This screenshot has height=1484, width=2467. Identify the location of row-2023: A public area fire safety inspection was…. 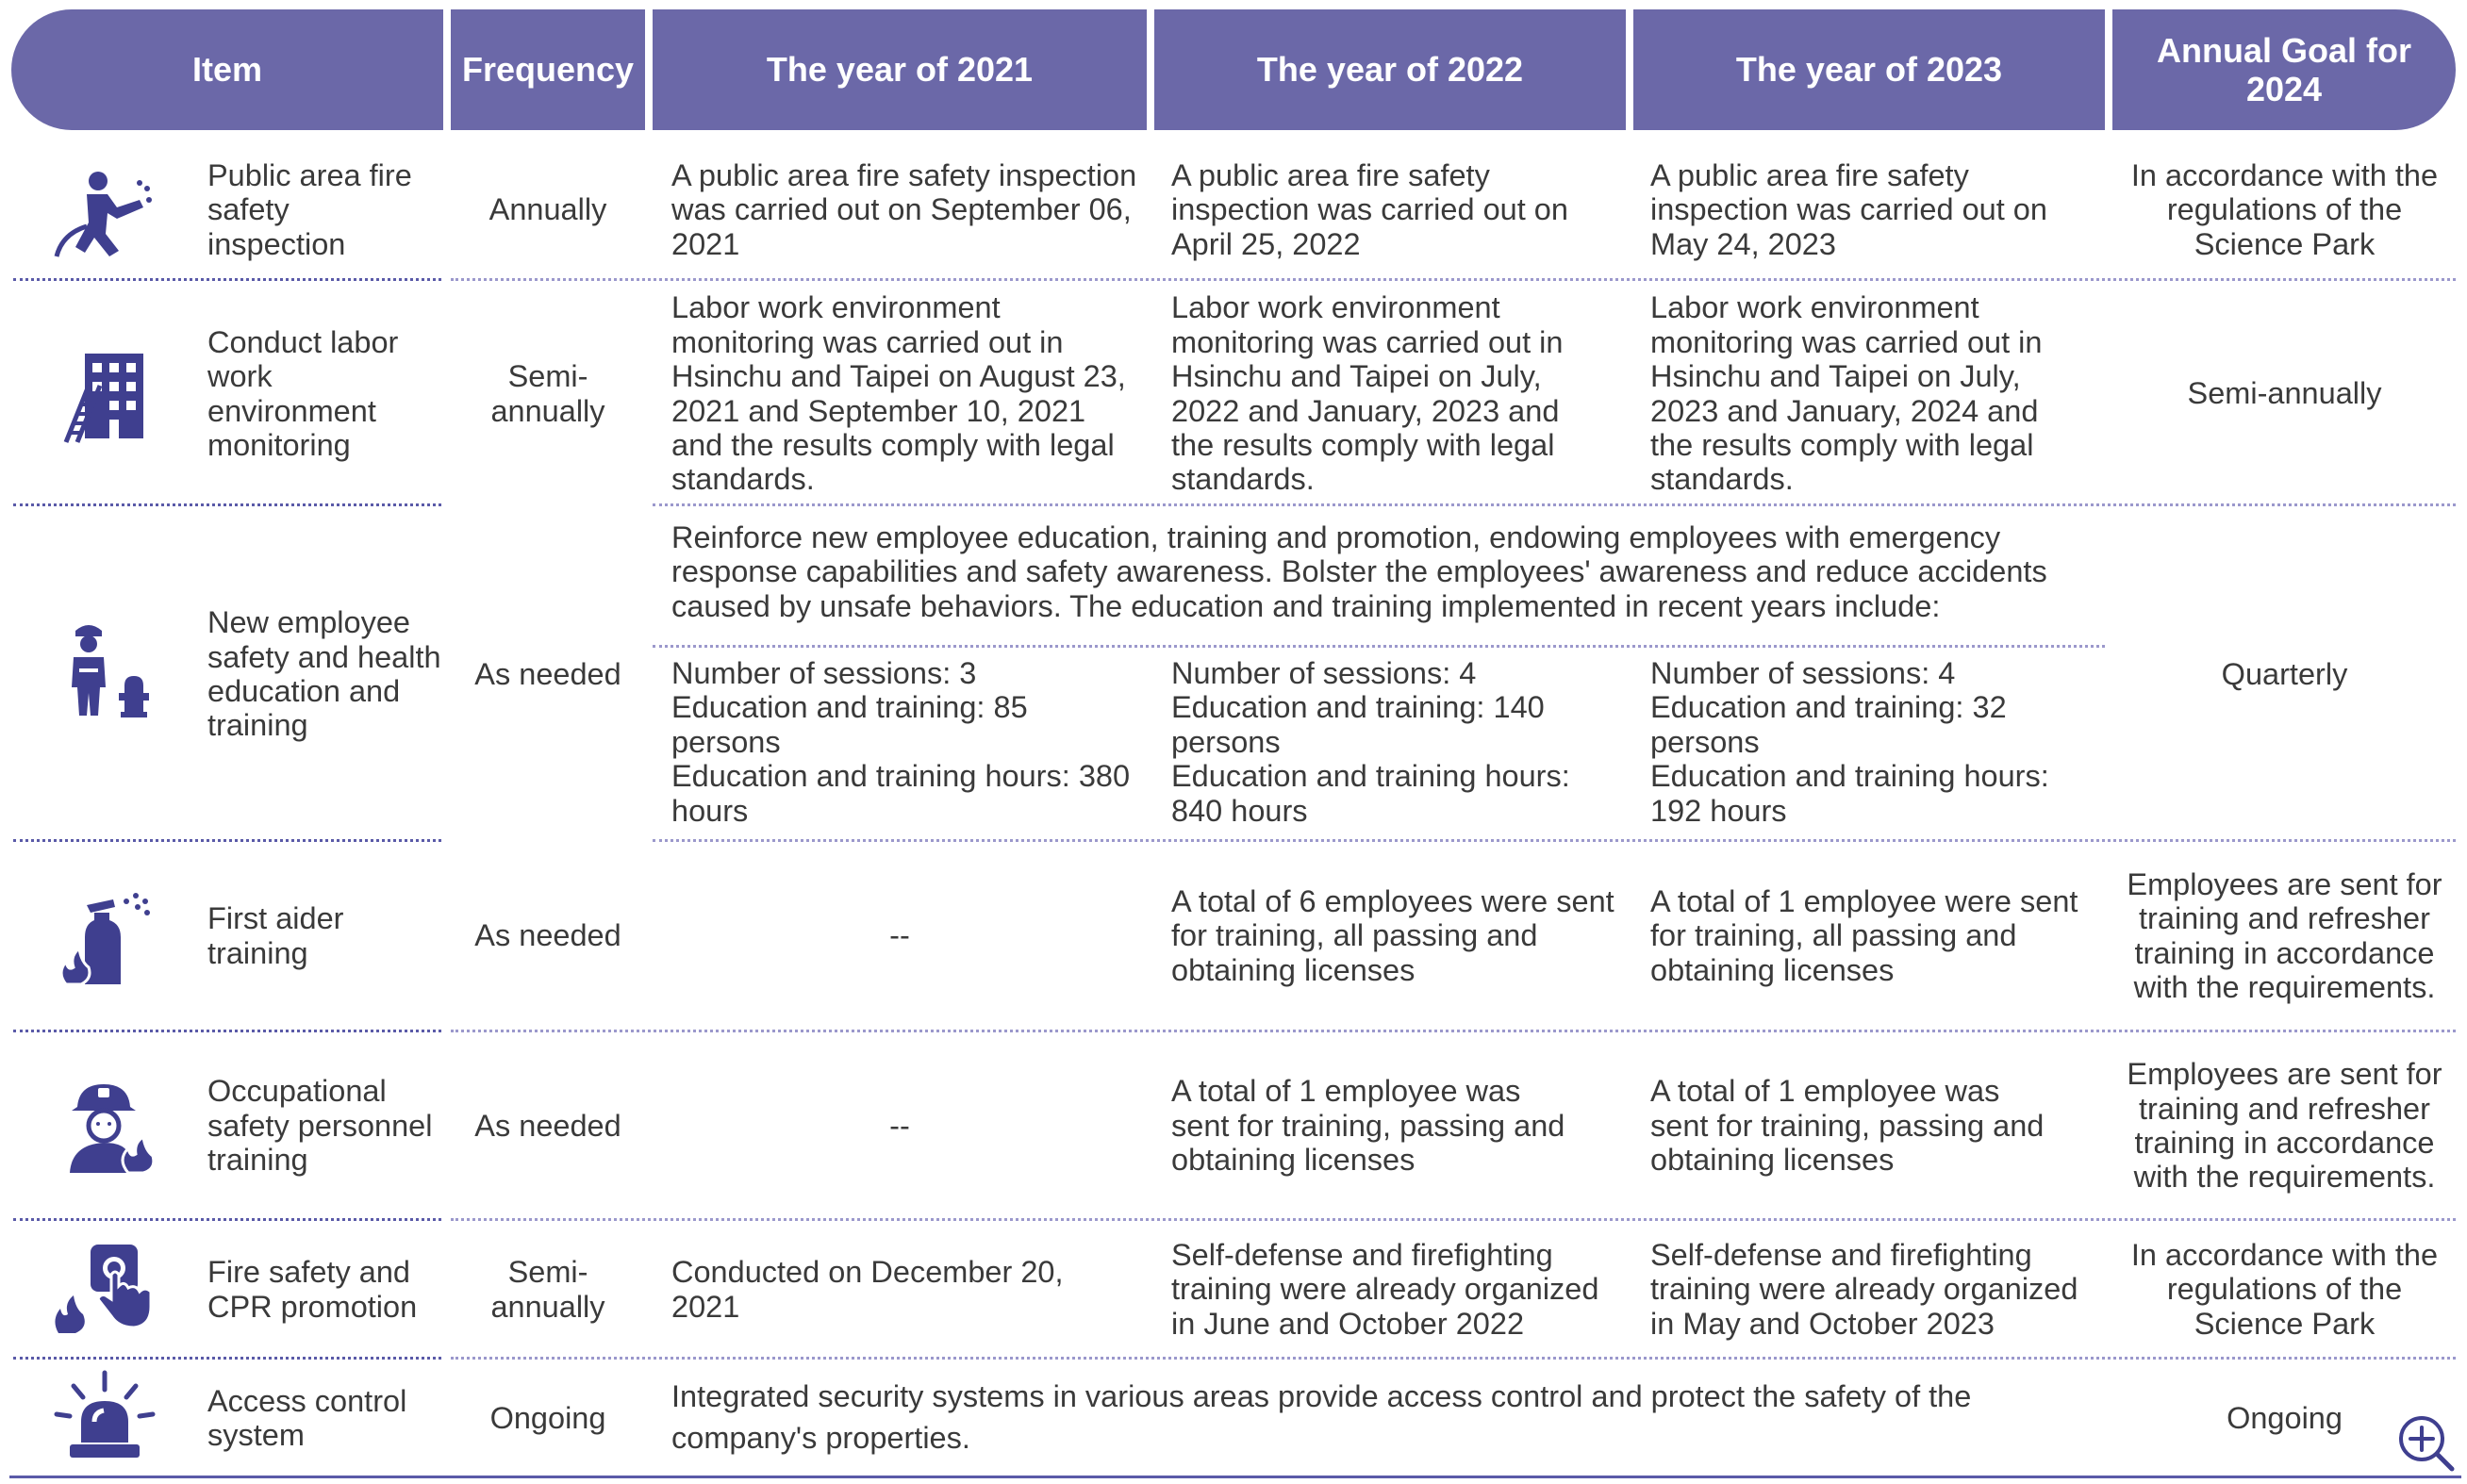
(1874, 209).